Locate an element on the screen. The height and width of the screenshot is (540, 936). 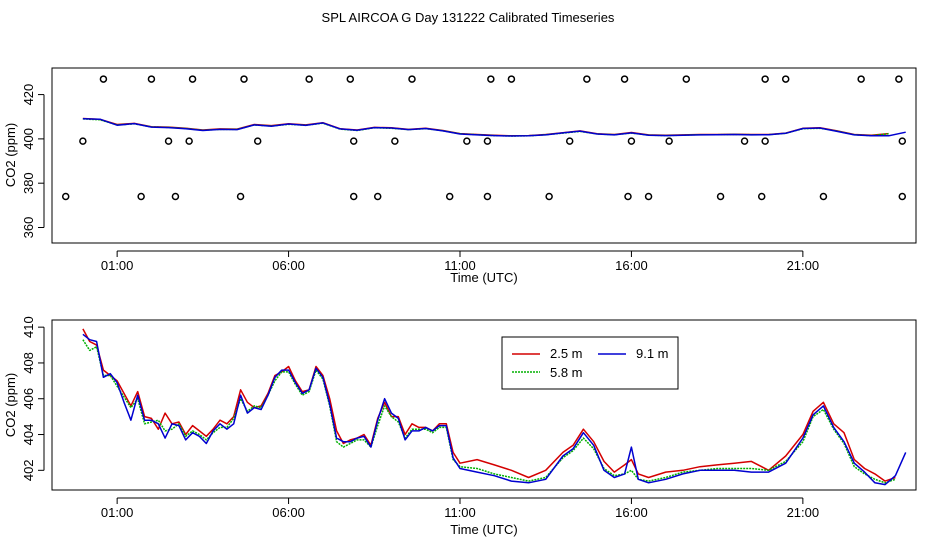
y-tick-label: 408 is located at coordinates (28, 363).